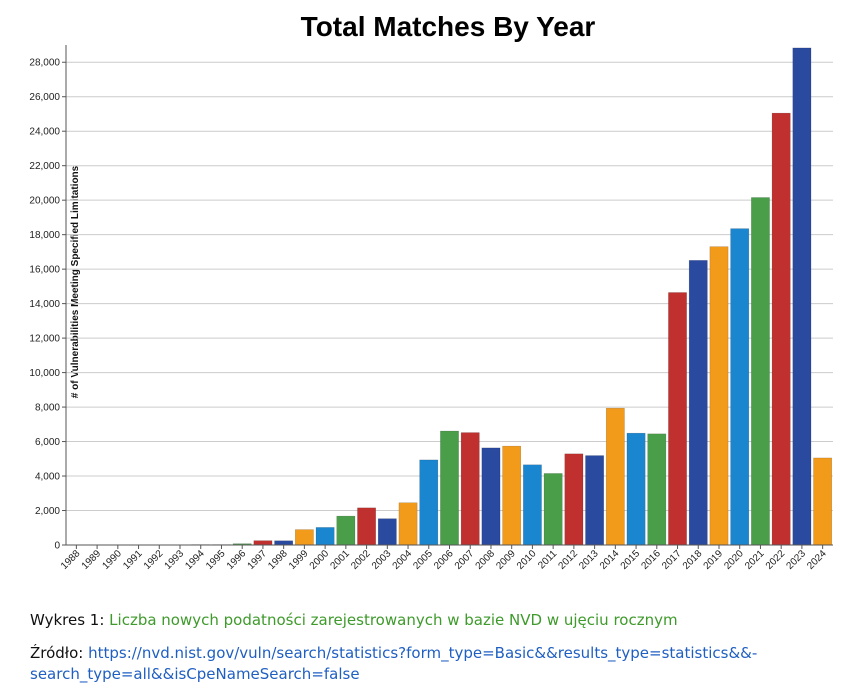  What do you see at coordinates (44, 63) in the screenshot?
I see `y-tick-label: 28,000` at bounding box center [44, 63].